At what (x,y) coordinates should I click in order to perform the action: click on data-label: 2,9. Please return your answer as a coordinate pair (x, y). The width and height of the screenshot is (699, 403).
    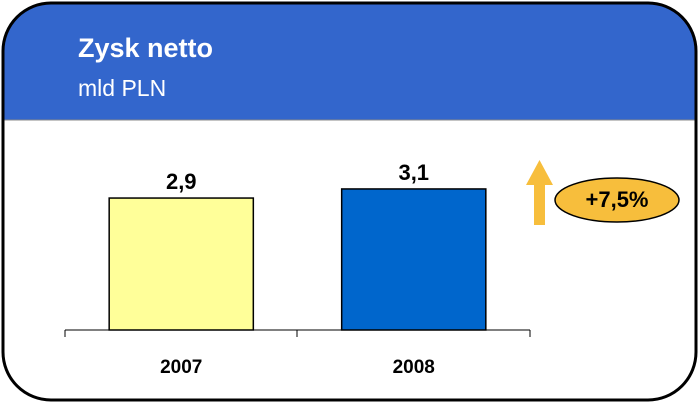
    Looking at the image, I should click on (181, 181).